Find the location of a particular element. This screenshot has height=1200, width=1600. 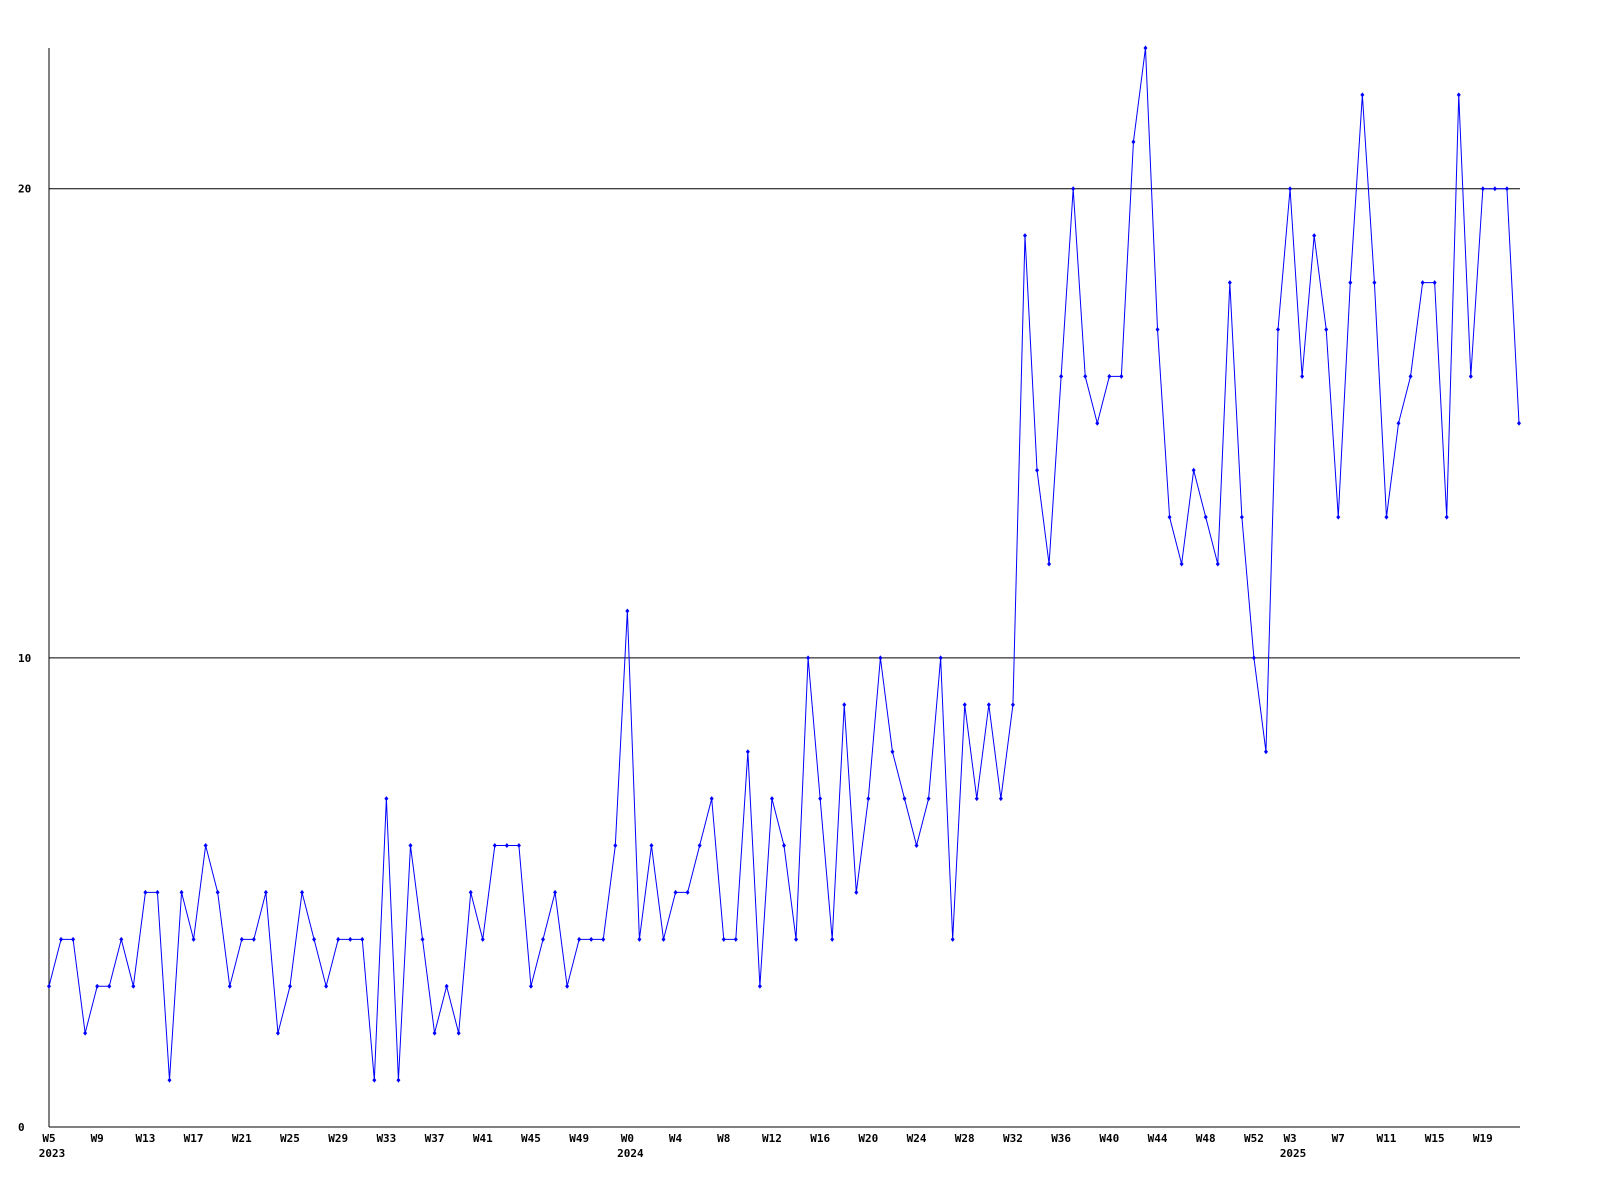

y-tick-label: 20 is located at coordinates (24, 189).